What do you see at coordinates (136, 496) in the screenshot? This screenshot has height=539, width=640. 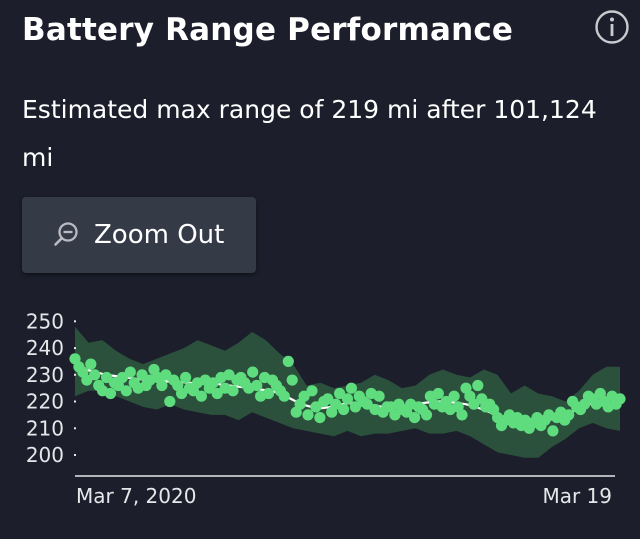 I see `x-tick-label: Mar 7, 2020` at bounding box center [136, 496].